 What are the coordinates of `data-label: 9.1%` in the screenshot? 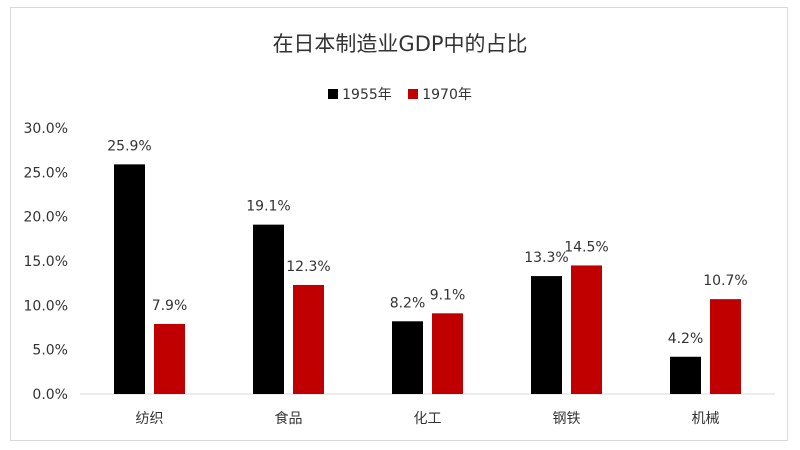 It's located at (448, 295).